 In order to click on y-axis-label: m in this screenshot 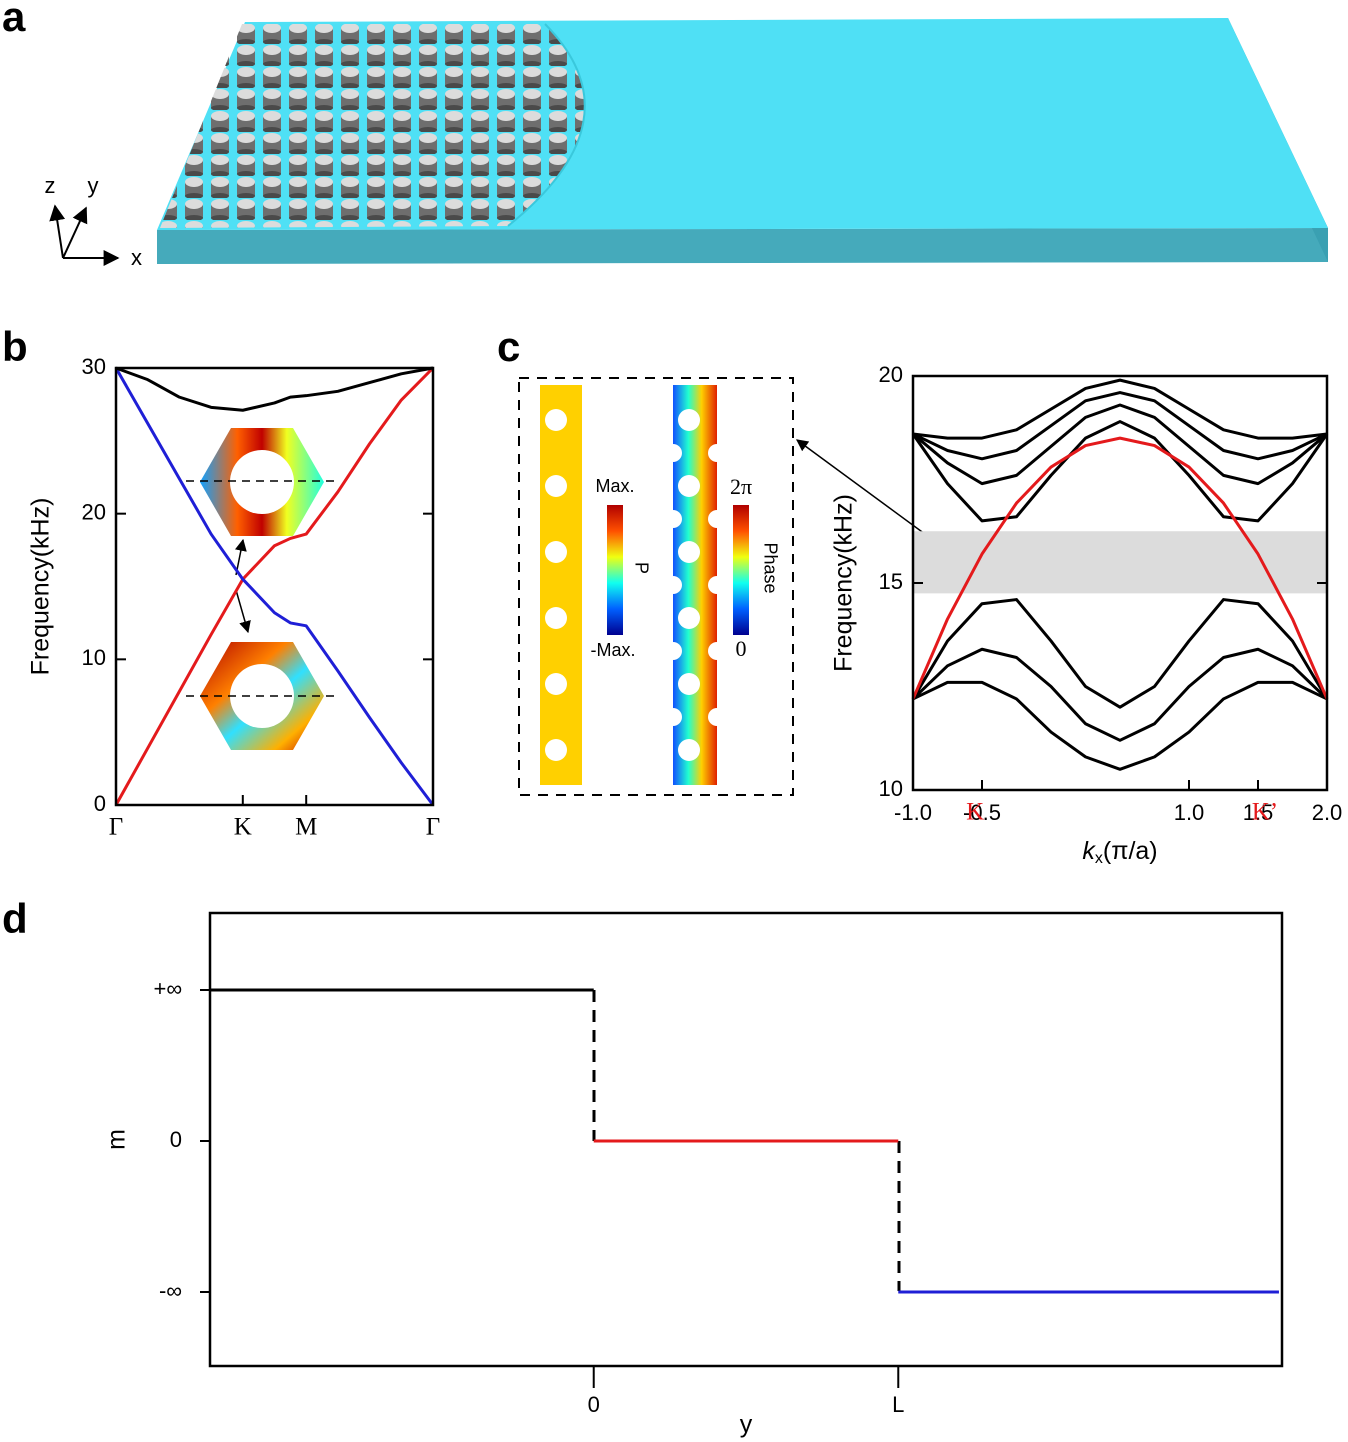, I will do `click(117, 1139)`.